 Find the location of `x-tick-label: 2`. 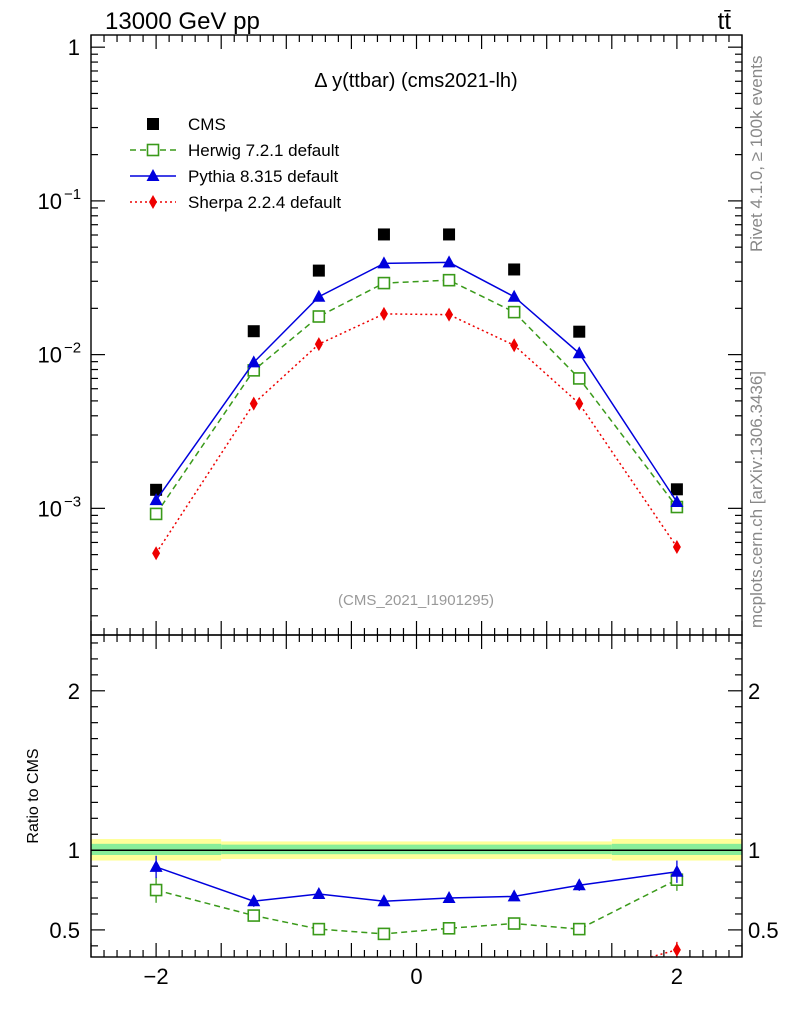

x-tick-label: 2 is located at coordinates (677, 976).